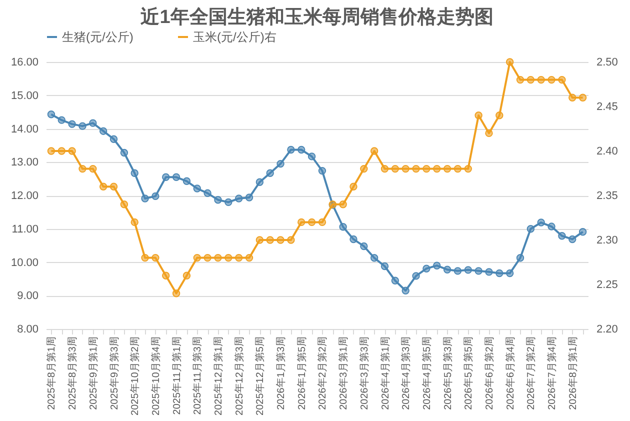 This screenshot has width=630, height=421. What do you see at coordinates (176, 375) in the screenshot?
I see `x-tick-label: 2025年11月第1周` at bounding box center [176, 375].